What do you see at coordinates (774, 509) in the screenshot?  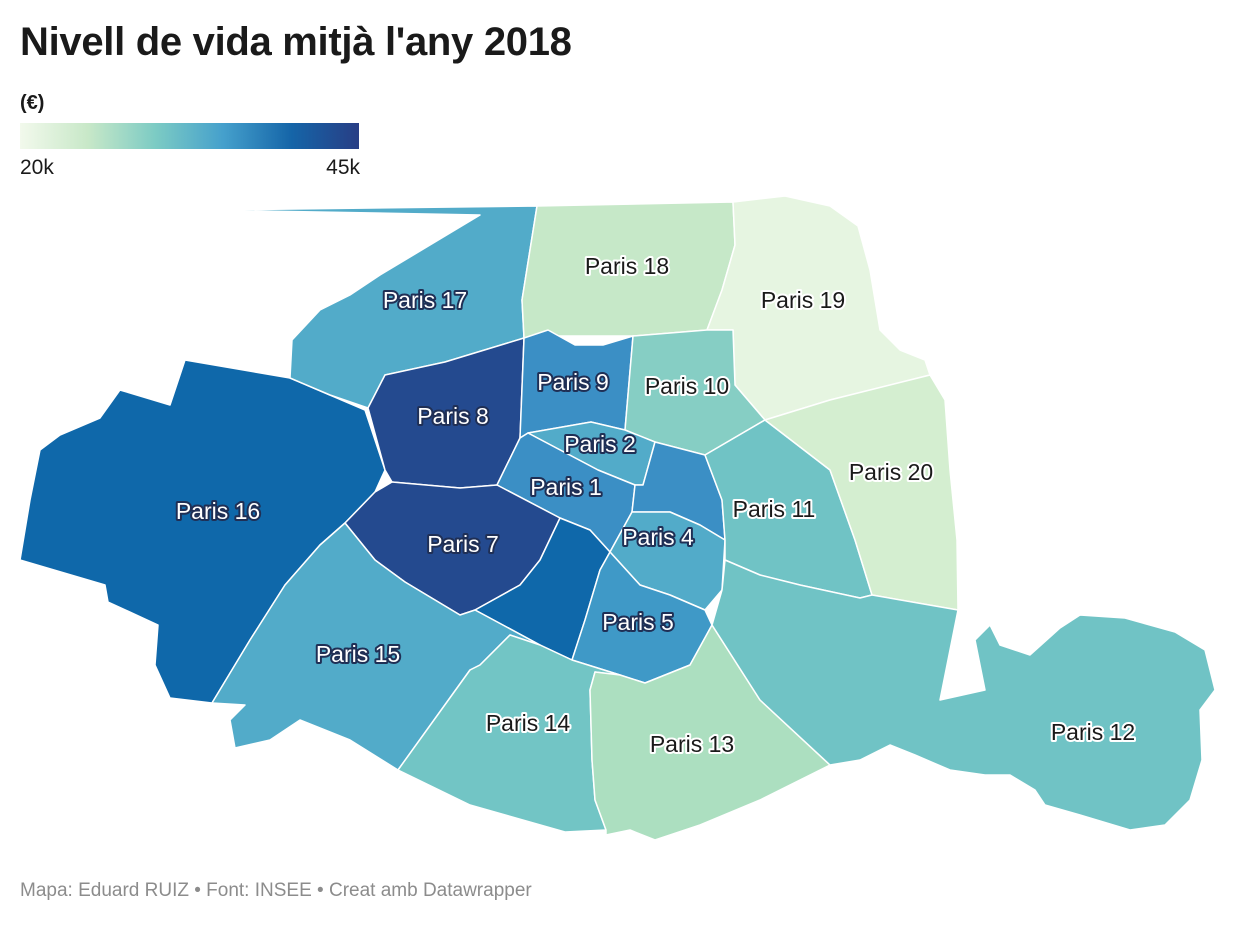 I see `district-label-11: Paris 11` at bounding box center [774, 509].